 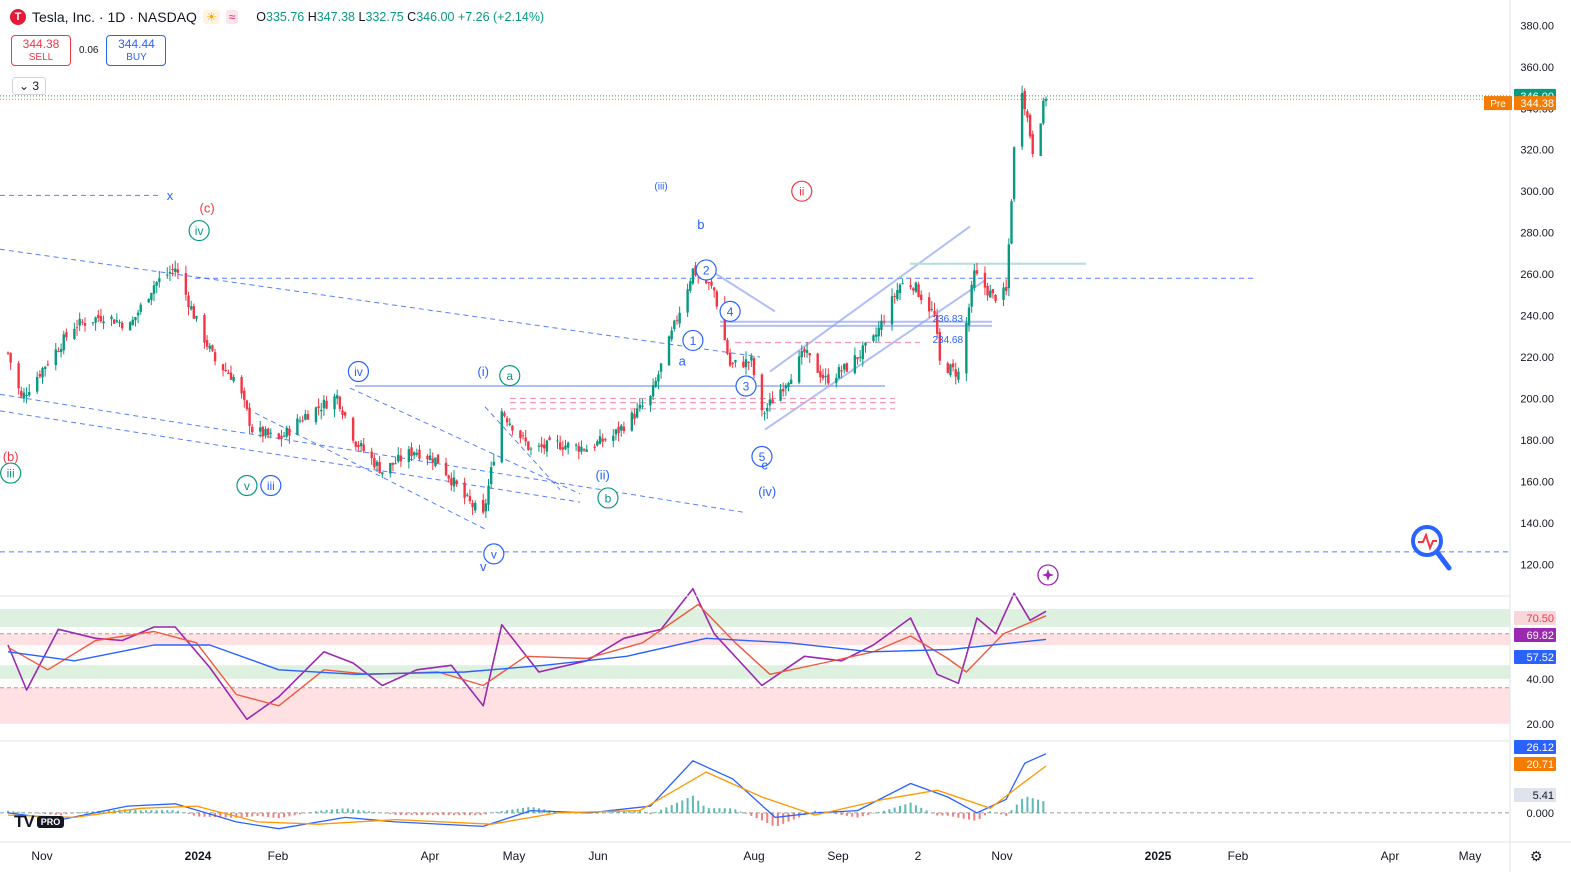 What do you see at coordinates (501, 17) in the screenshot?
I see `change-value: +7.26 (+2.14%)` at bounding box center [501, 17].